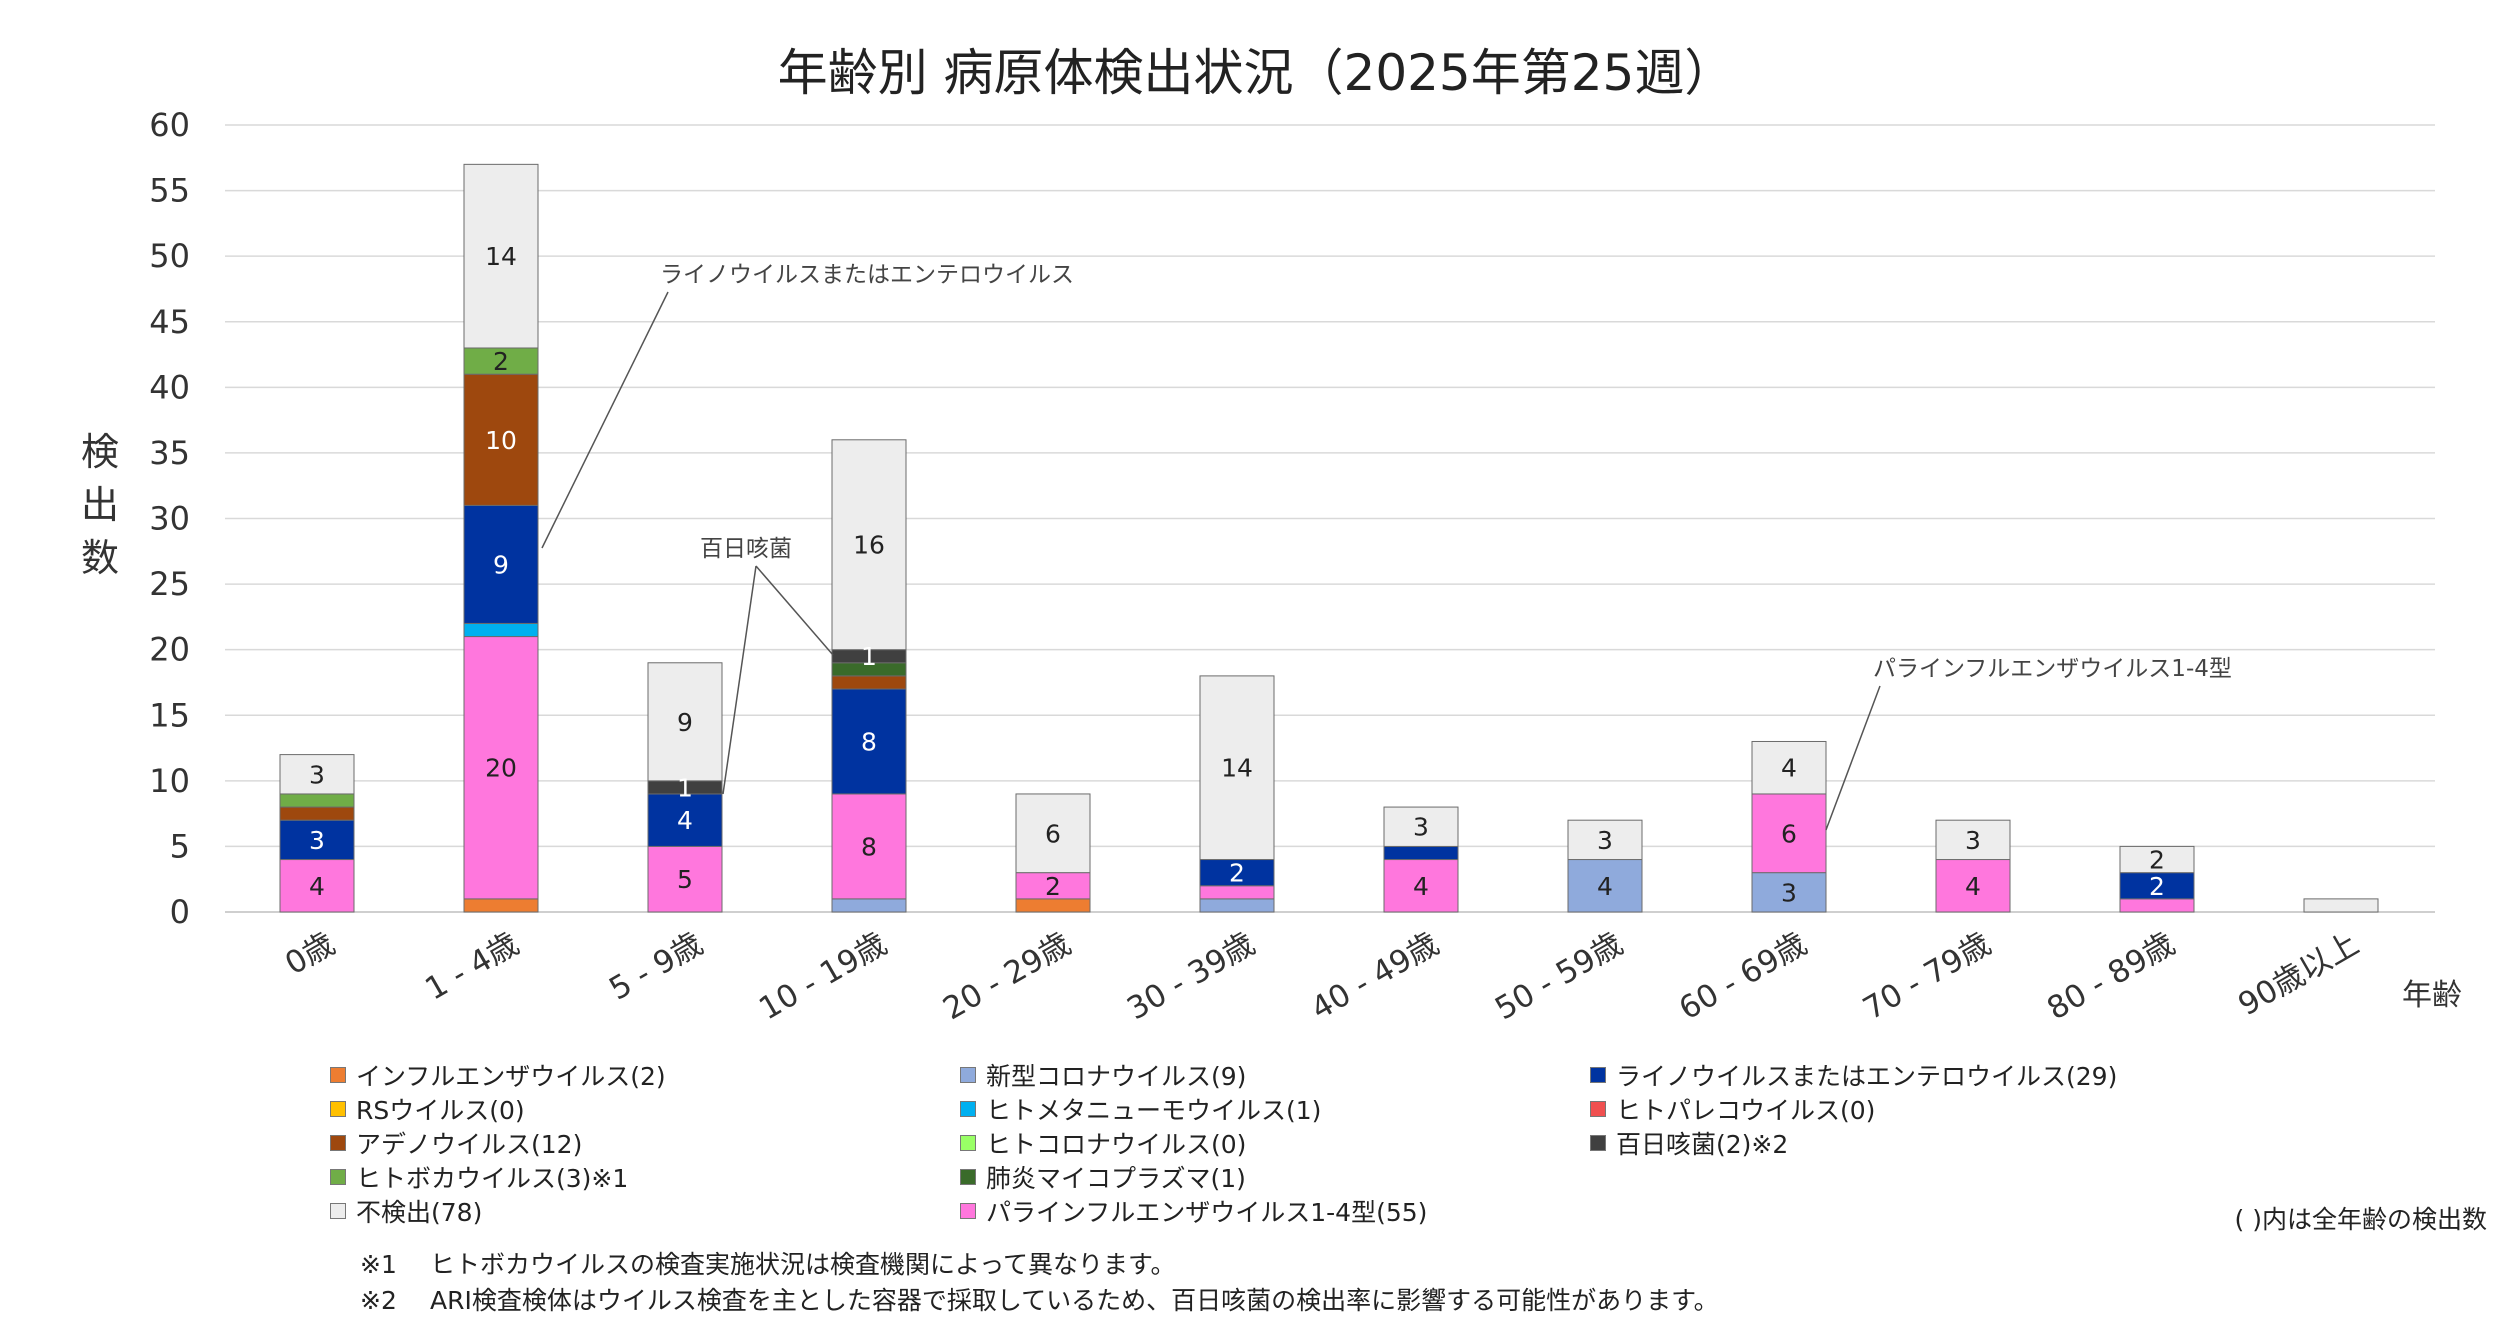 The height and width of the screenshot is (1333, 2513). I want to click on y-axis-label: 検出数, so click(100, 505).